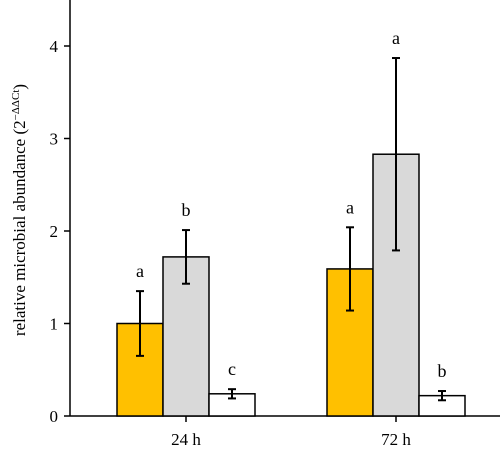 This screenshot has height=453, width=500. I want to click on significance-label: c, so click(232, 369).